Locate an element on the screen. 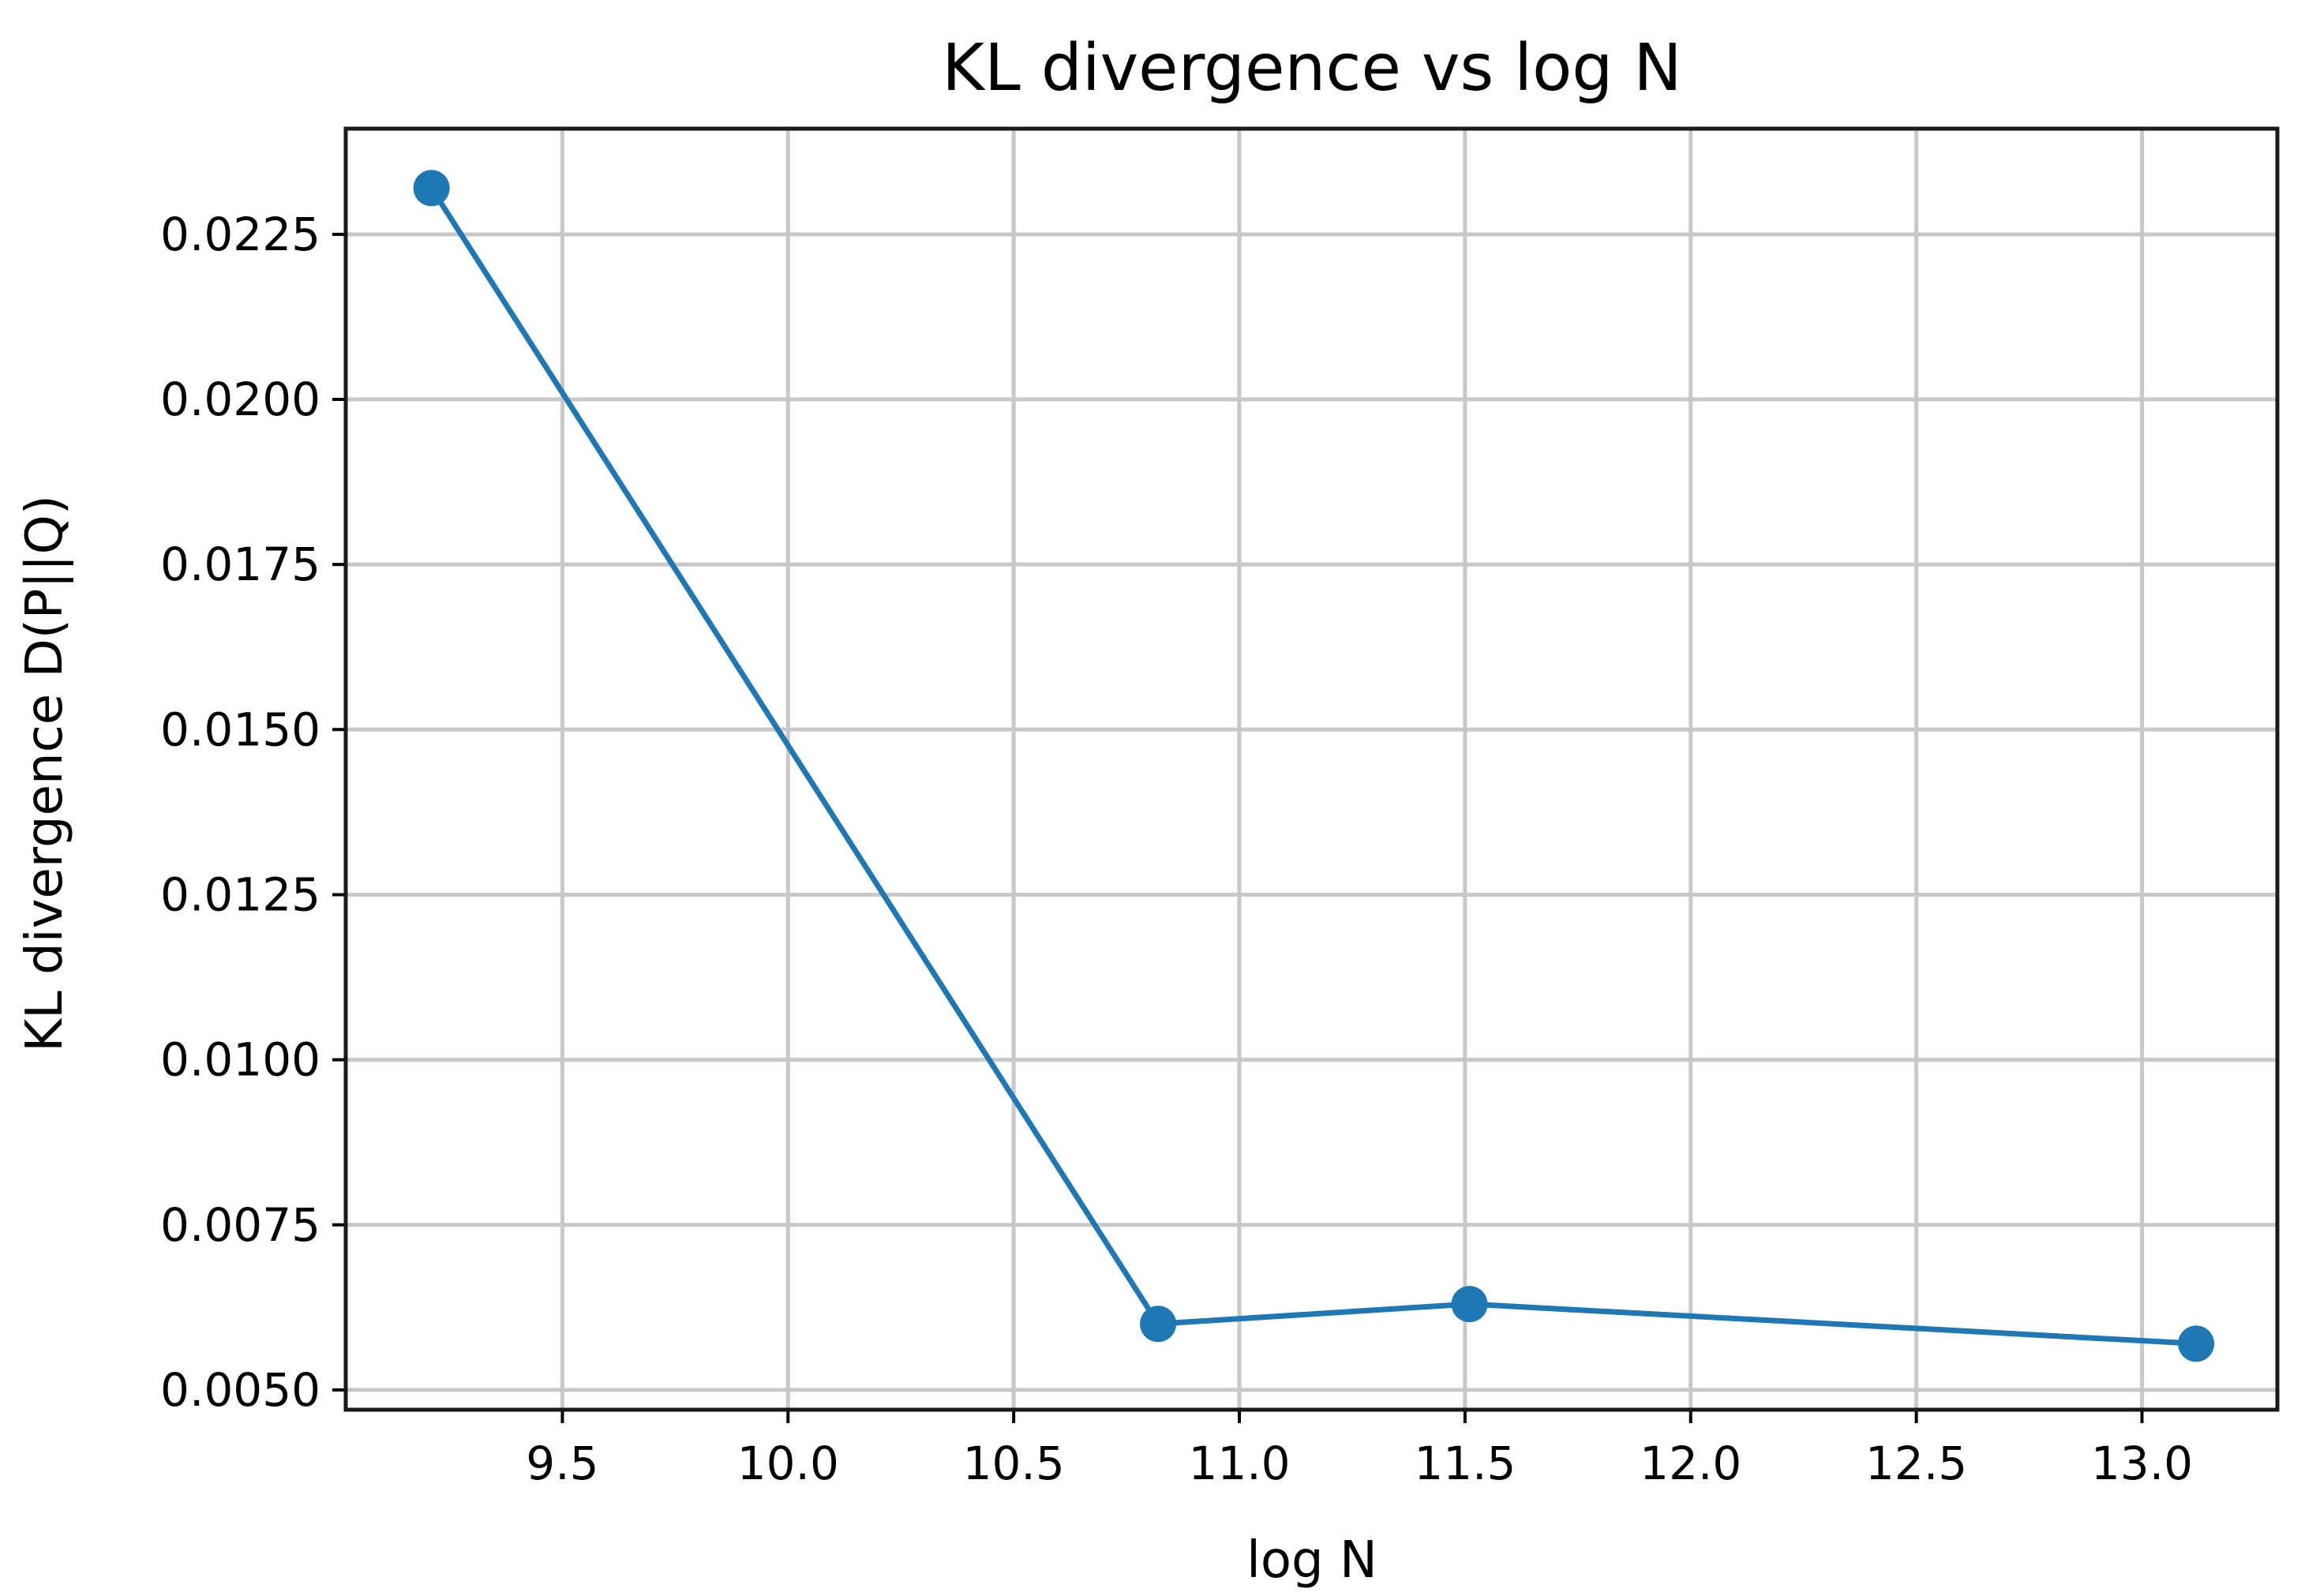  y-axis-label: KL divergence D(P||Q) is located at coordinates (45, 773).